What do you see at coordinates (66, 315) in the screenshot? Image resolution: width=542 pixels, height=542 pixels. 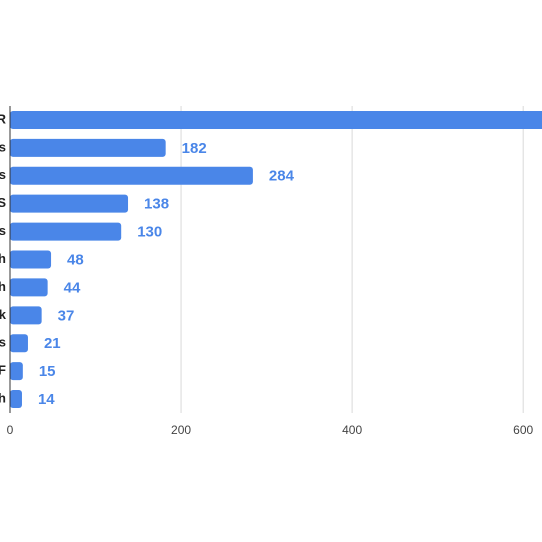 I see `value-label: 37` at bounding box center [66, 315].